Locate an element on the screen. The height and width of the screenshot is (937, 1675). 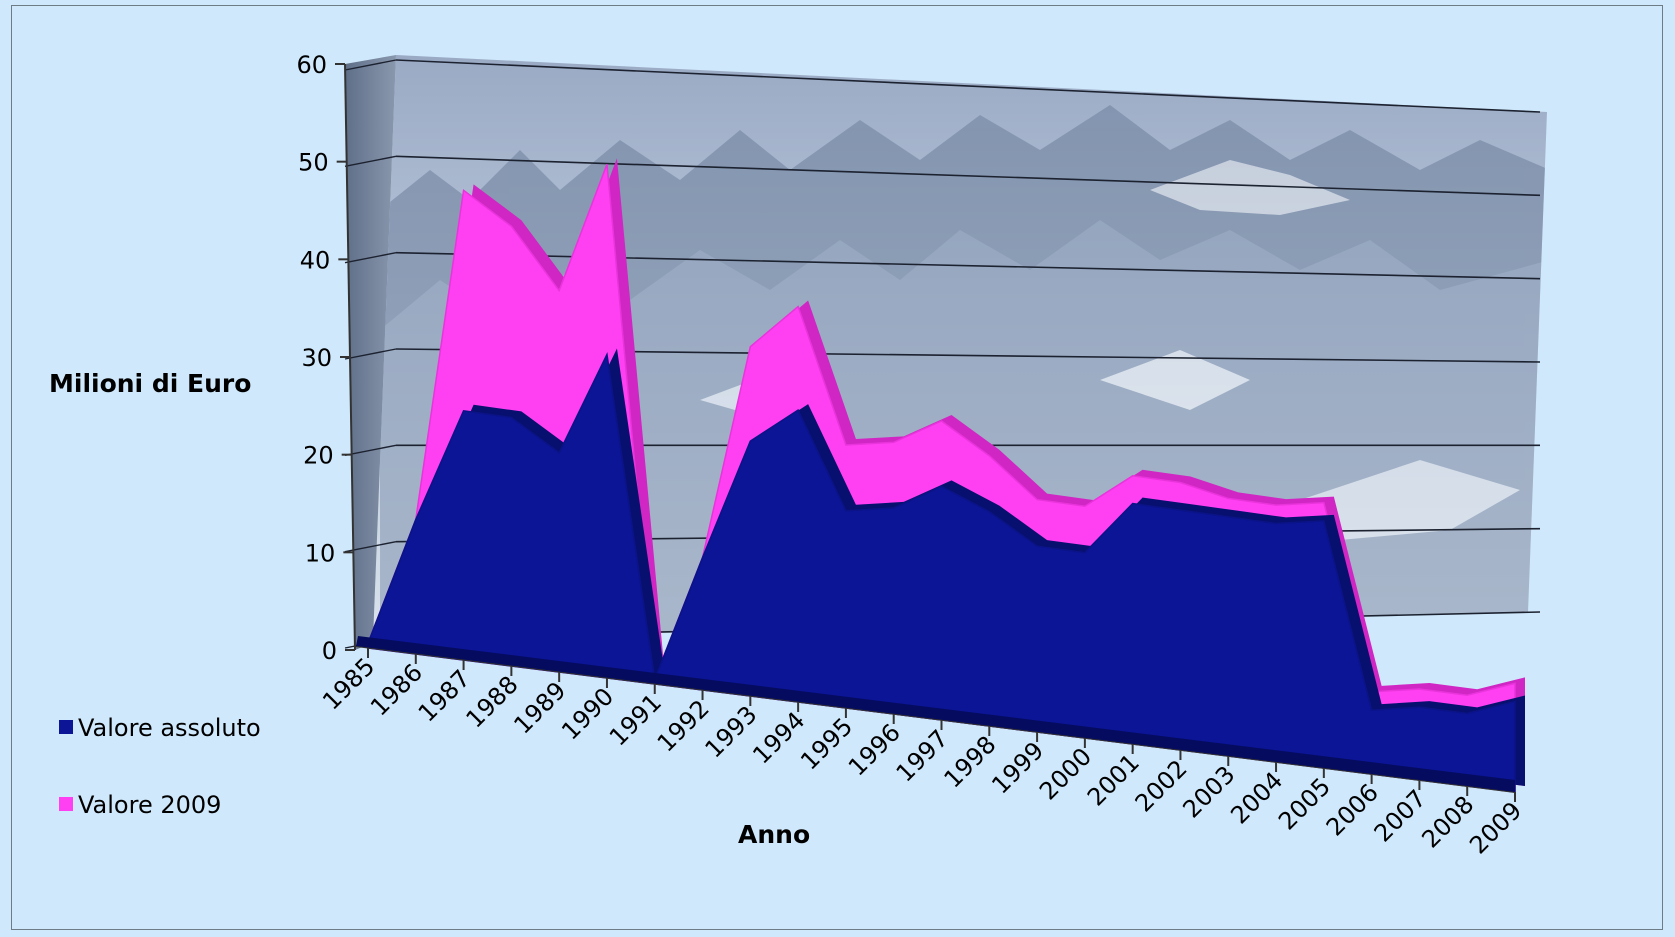
y-axis-title: Milioni di Euro is located at coordinates (150, 383).